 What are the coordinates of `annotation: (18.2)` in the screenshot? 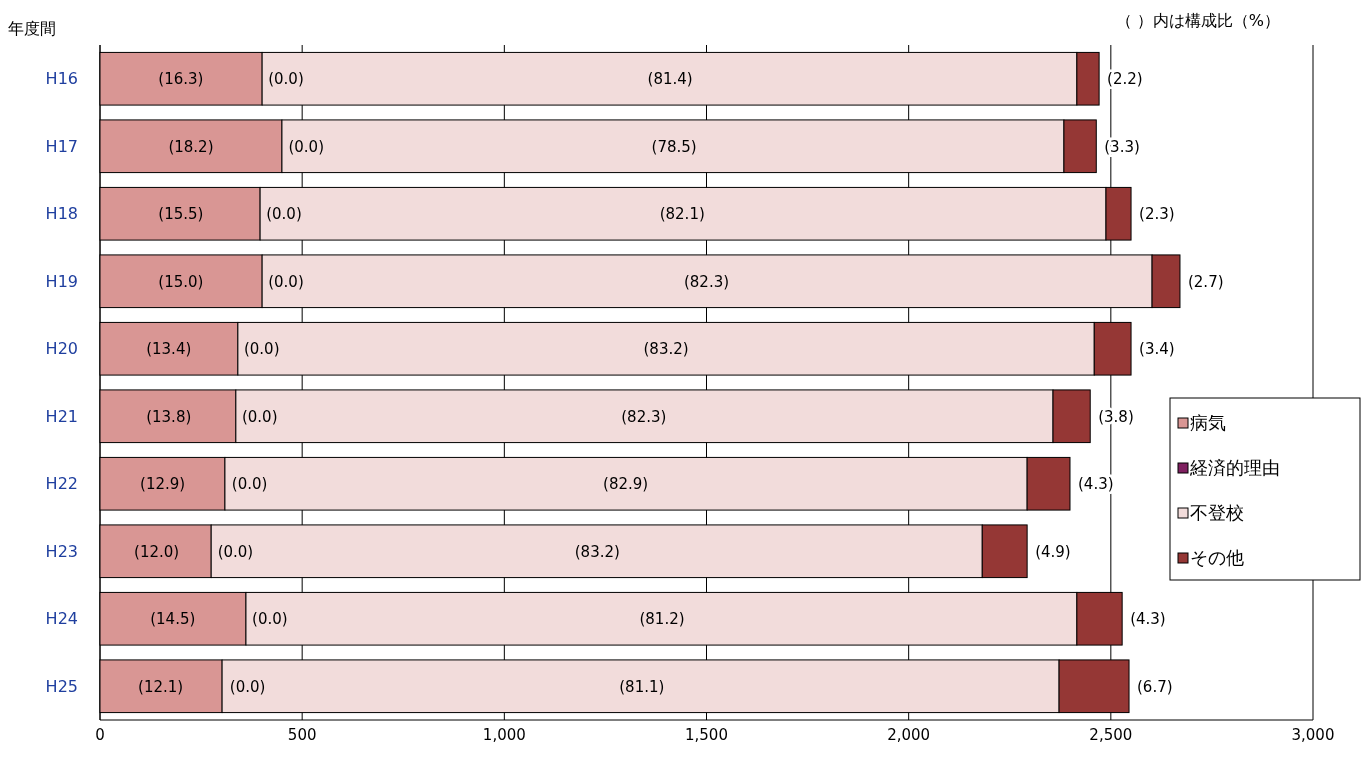 It's located at (191, 146).